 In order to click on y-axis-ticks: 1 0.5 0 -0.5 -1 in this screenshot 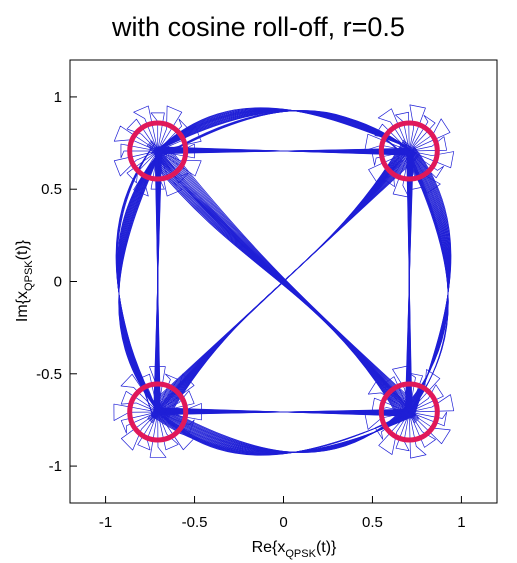, I will do `click(56, 282)`.